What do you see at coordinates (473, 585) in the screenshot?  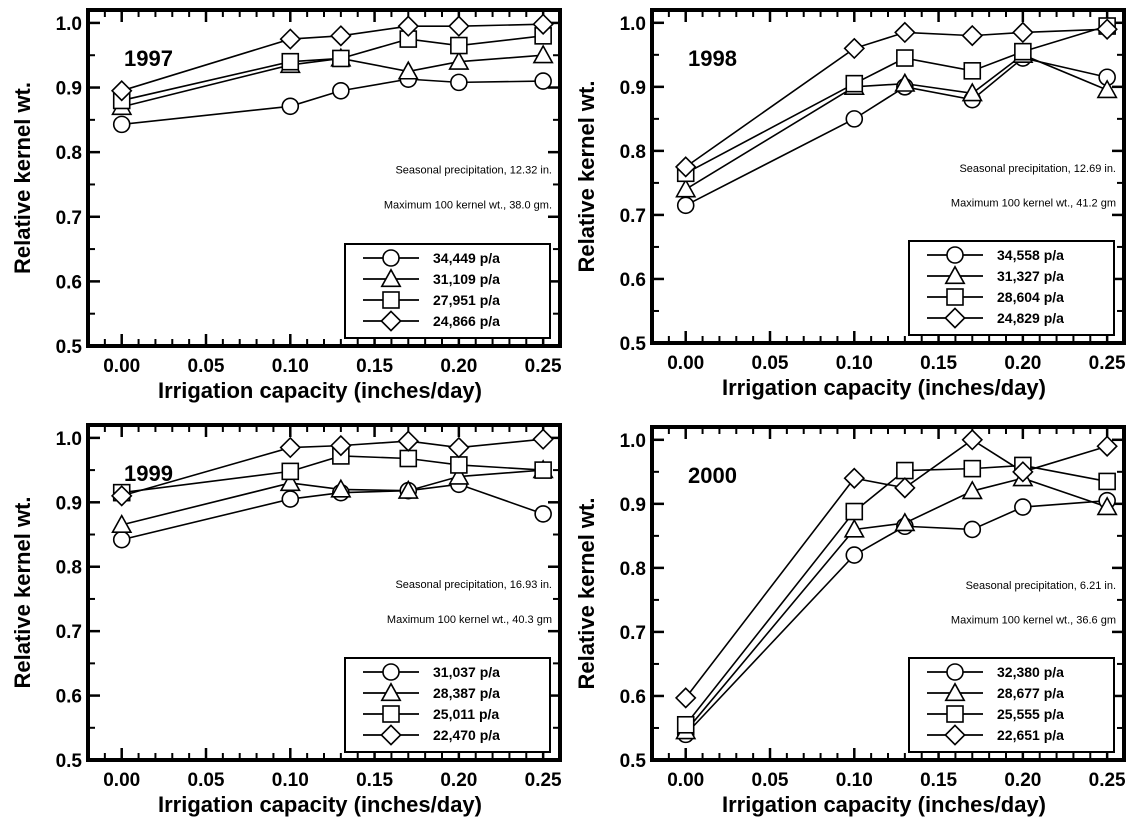 I see `annotation-precipitation: Seasonal precipitation, 16.93 in.` at bounding box center [473, 585].